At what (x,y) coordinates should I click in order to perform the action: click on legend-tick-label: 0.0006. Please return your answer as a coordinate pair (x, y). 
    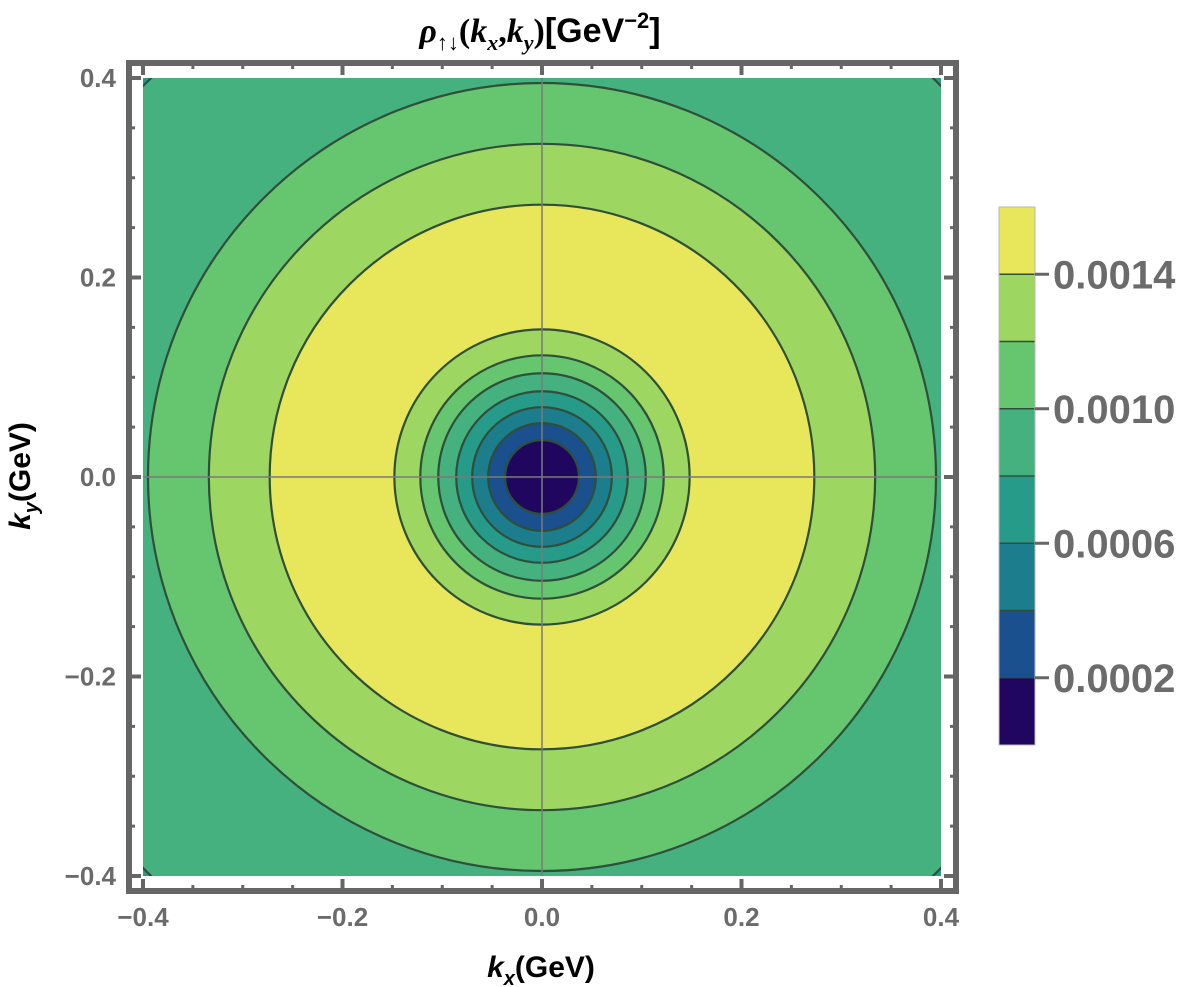
    Looking at the image, I should click on (1114, 544).